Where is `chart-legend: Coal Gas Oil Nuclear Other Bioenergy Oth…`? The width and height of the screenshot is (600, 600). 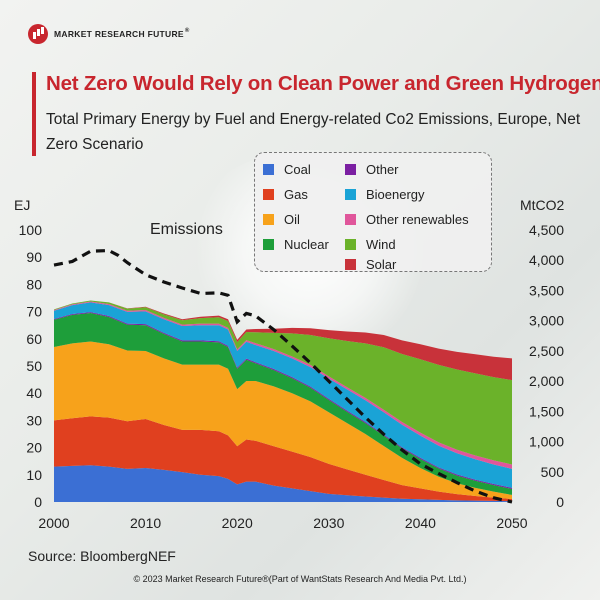 chart-legend: Coal Gas Oil Nuclear Other Bioenergy Oth… is located at coordinates (373, 212).